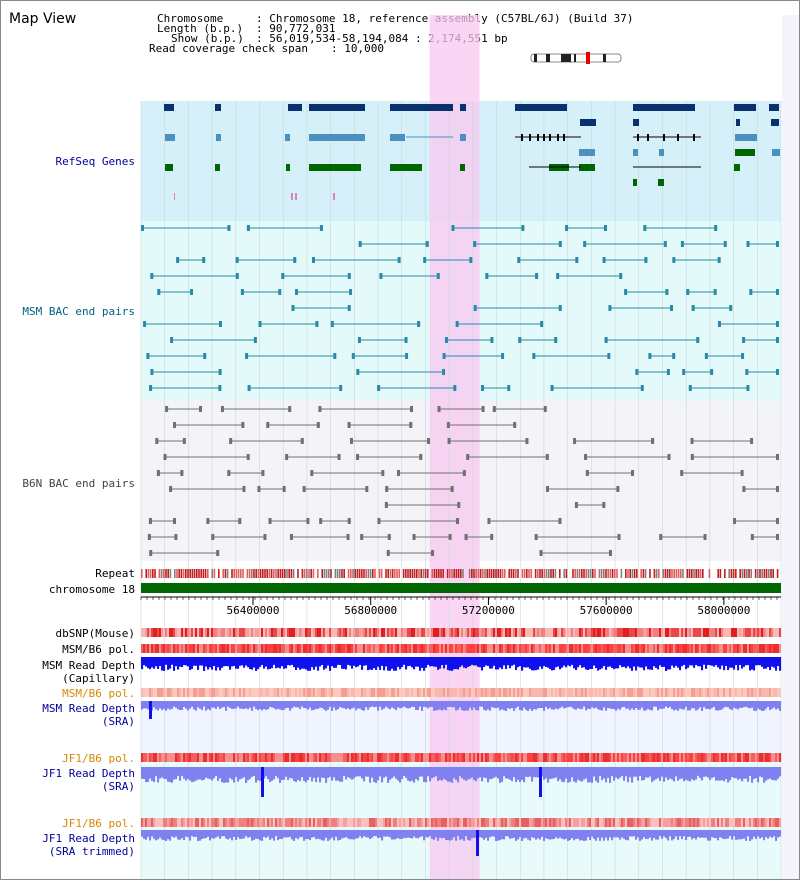 The width and height of the screenshot is (800, 880). What do you see at coordinates (95, 633) in the screenshot?
I see `track-label-dbsnp: dbSNP(Mouse)` at bounding box center [95, 633].